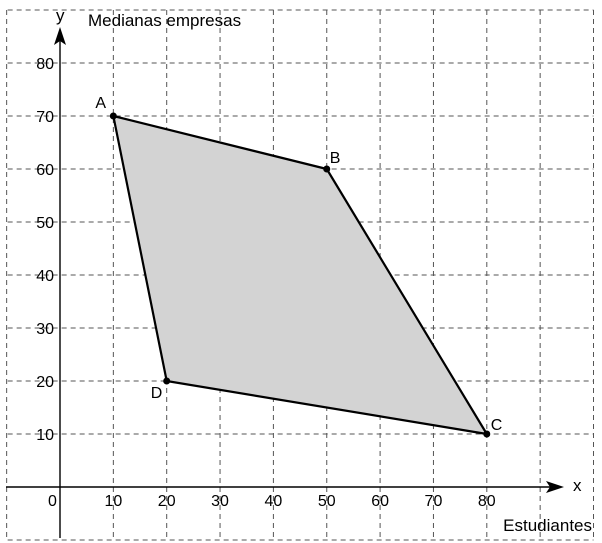 The height and width of the screenshot is (543, 602). I want to click on vertex-point-d, so click(167, 381).